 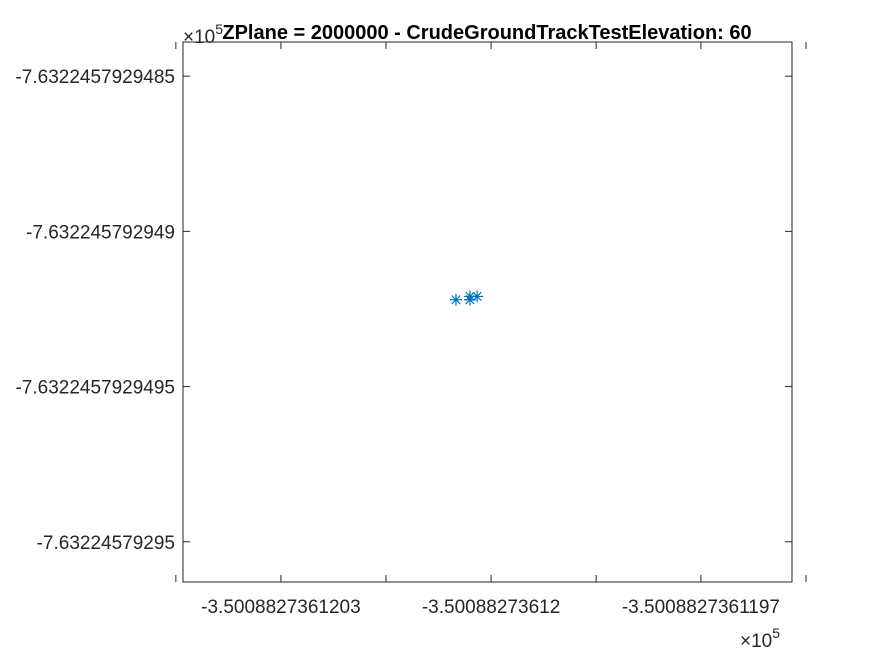 I want to click on x-tick-label: -3.5008827361203, so click(x=281, y=607).